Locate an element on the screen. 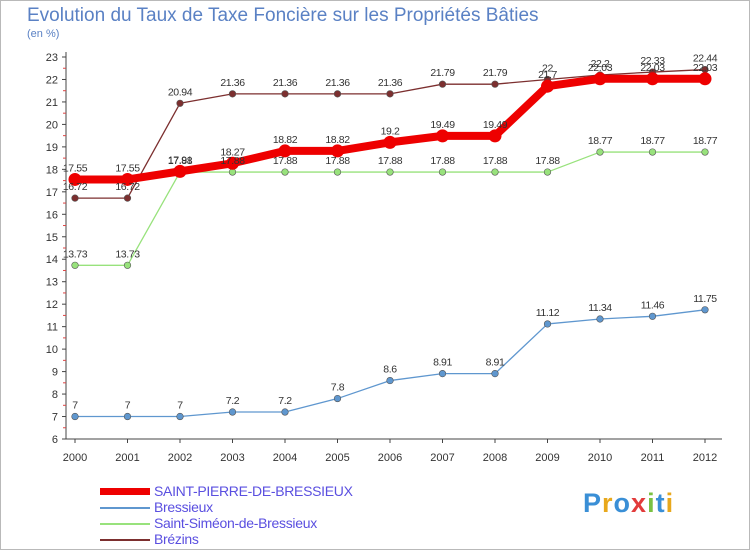  data-label: 18.82 is located at coordinates (337, 140).